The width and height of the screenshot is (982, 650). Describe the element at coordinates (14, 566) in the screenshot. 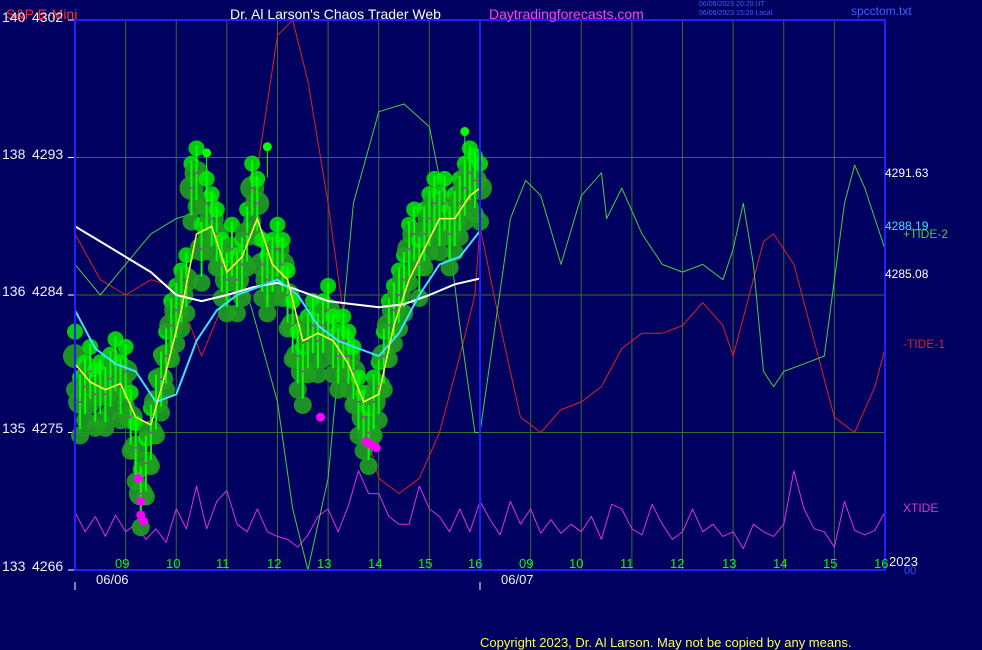

I see `y-tick-left: 133` at that location.